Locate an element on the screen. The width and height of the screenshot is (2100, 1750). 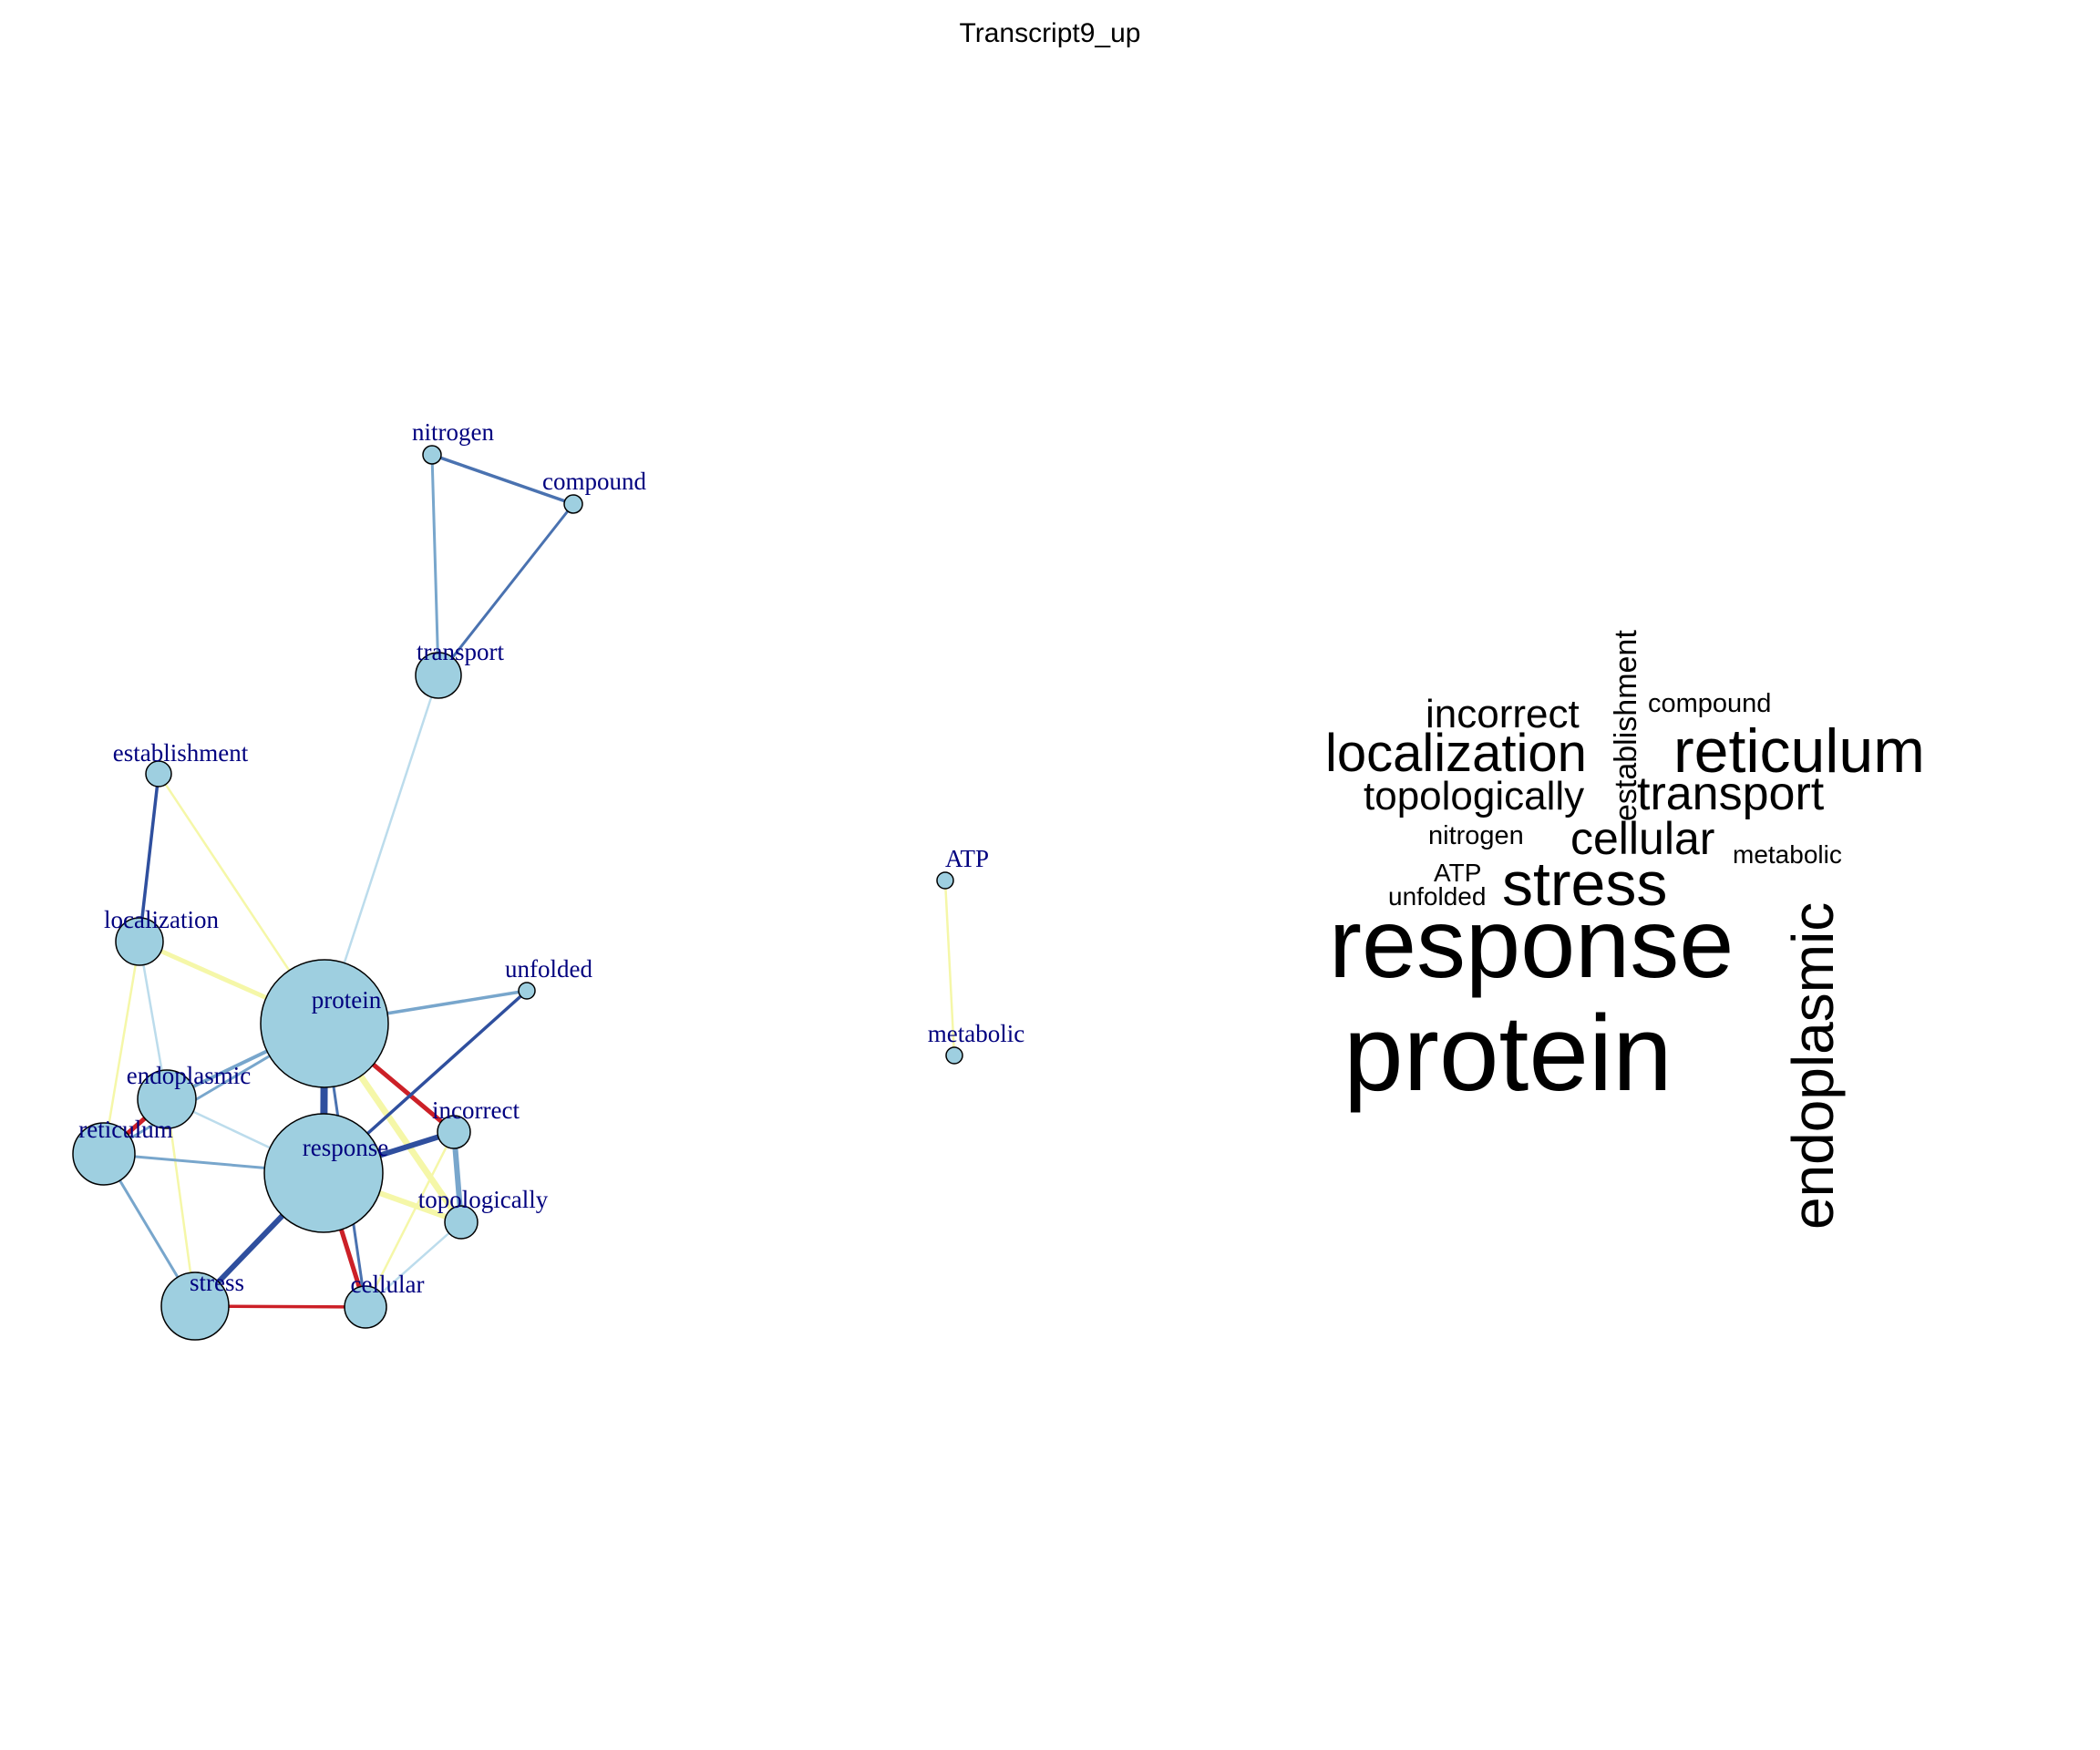
node-label-reticulum: reticulum is located at coordinates (125, 1130).